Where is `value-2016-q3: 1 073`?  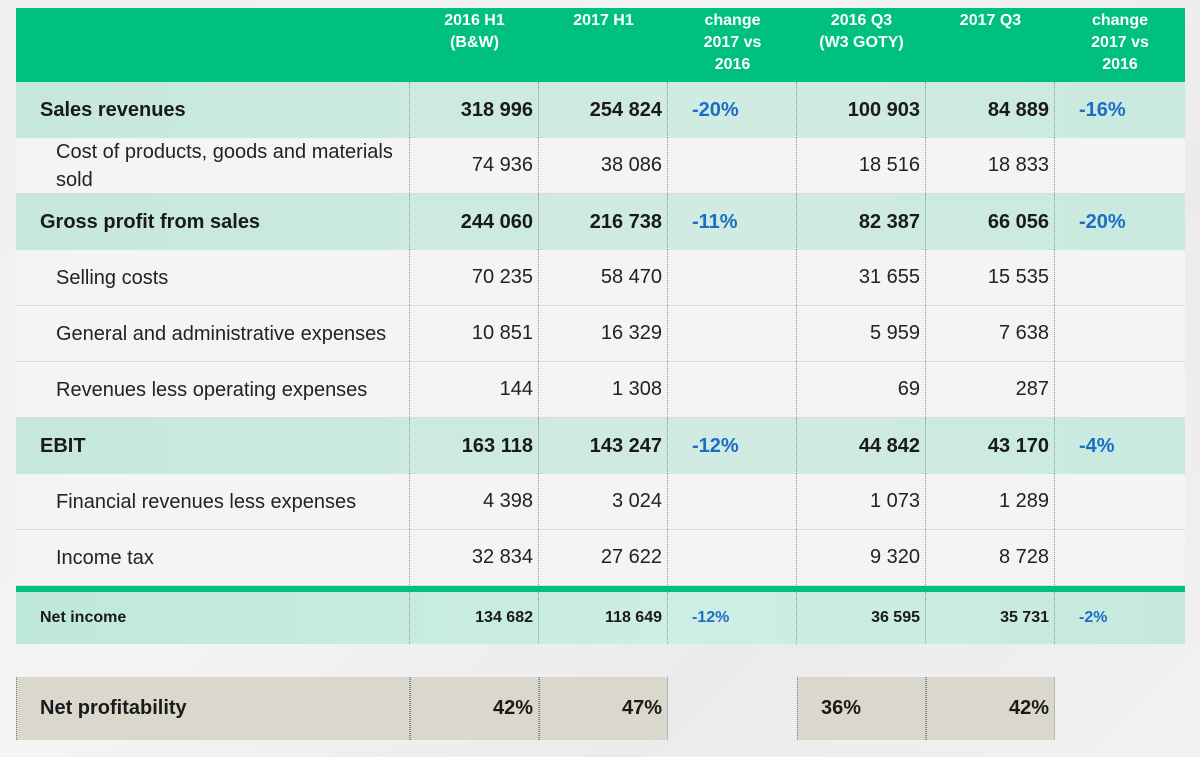 value-2016-q3: 1 073 is located at coordinates (861, 501).